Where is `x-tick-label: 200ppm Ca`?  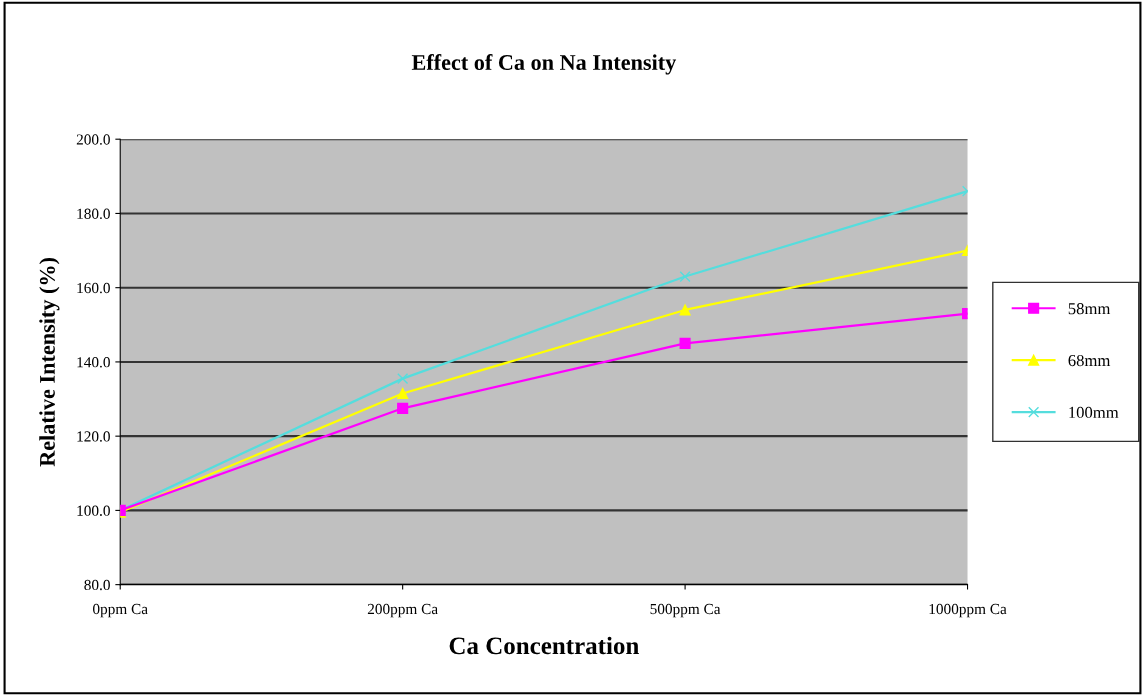 x-tick-label: 200ppm Ca is located at coordinates (402, 610).